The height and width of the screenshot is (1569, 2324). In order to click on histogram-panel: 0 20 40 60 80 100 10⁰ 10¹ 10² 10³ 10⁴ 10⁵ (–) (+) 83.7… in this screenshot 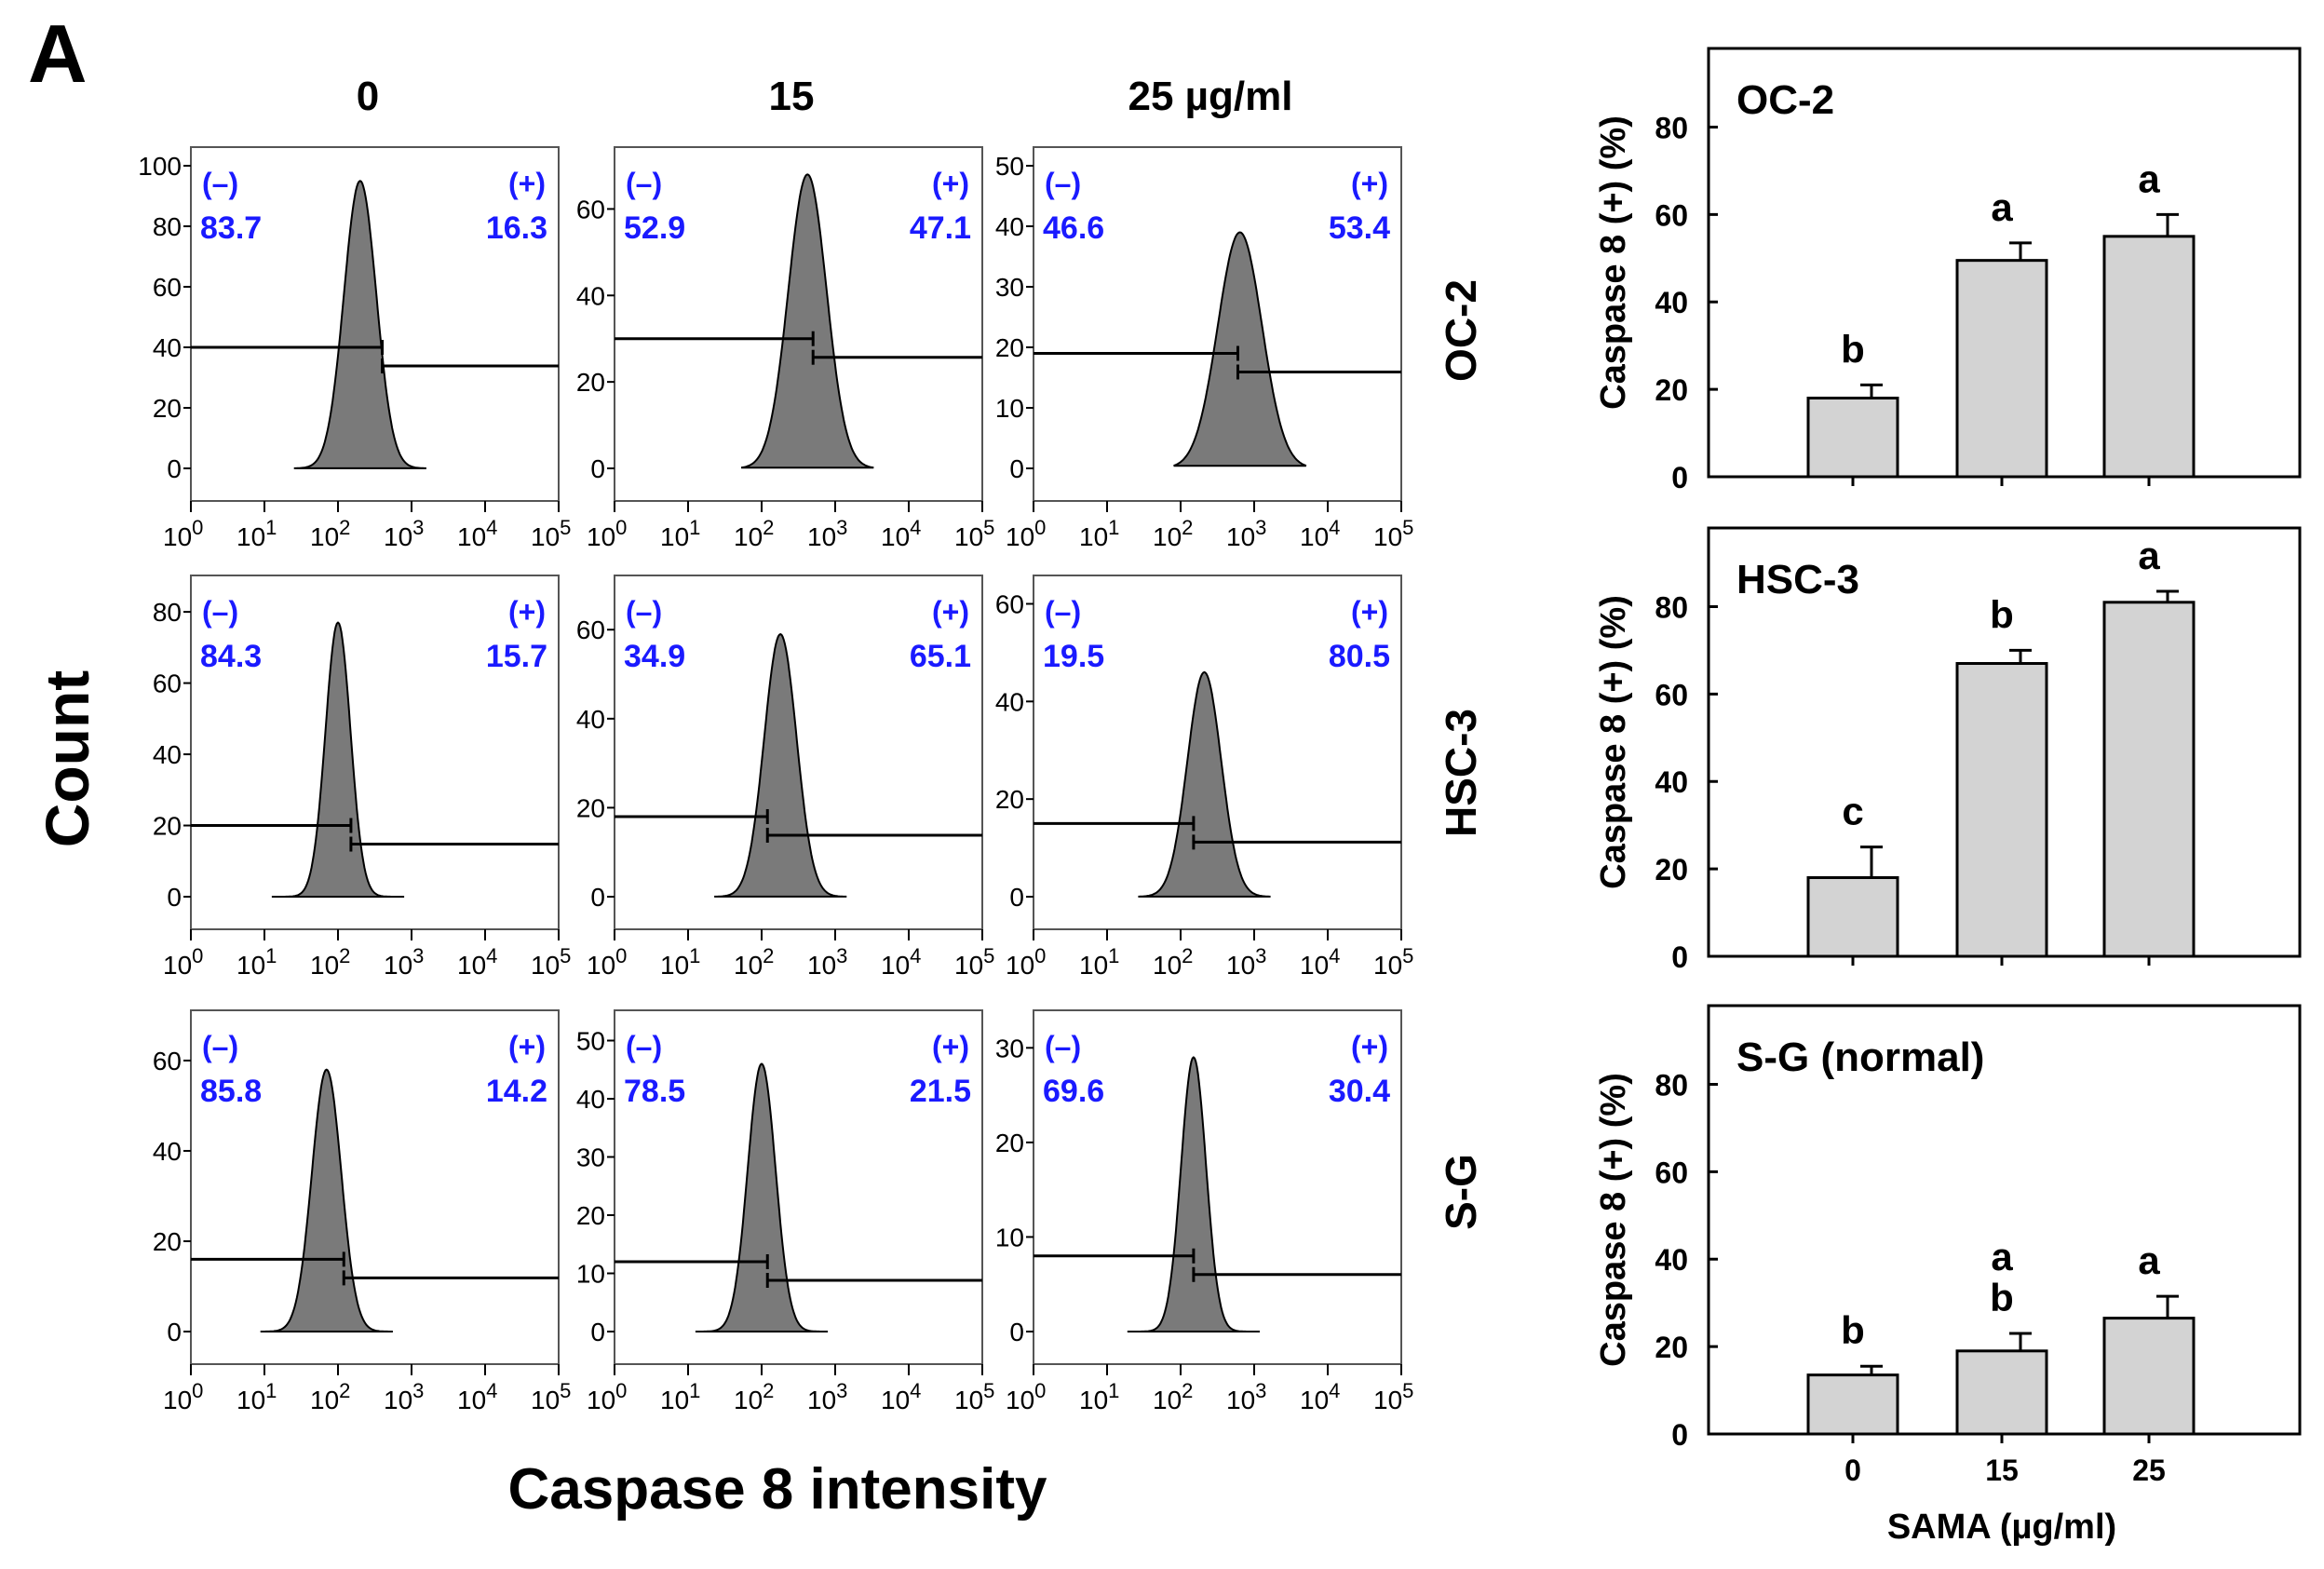, I will do `click(355, 349)`.